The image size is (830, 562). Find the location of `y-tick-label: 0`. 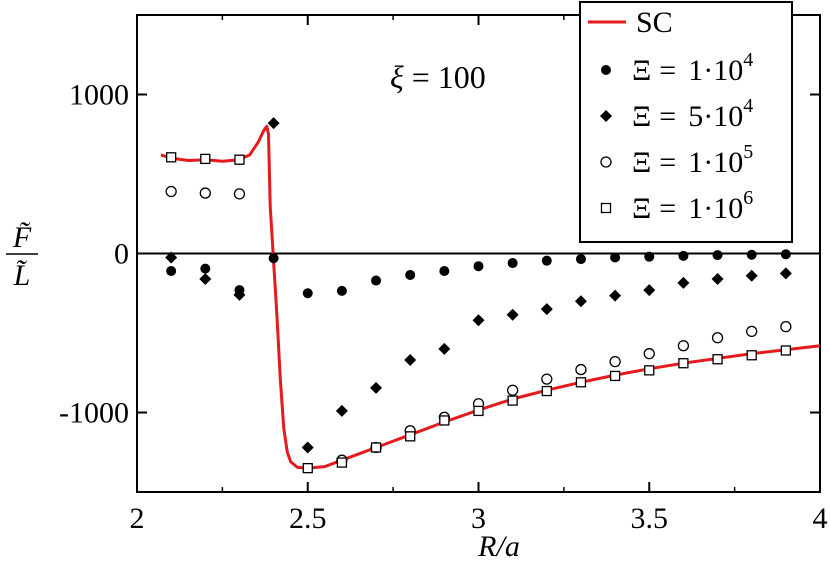

y-tick-label: 0 is located at coordinates (121, 254).